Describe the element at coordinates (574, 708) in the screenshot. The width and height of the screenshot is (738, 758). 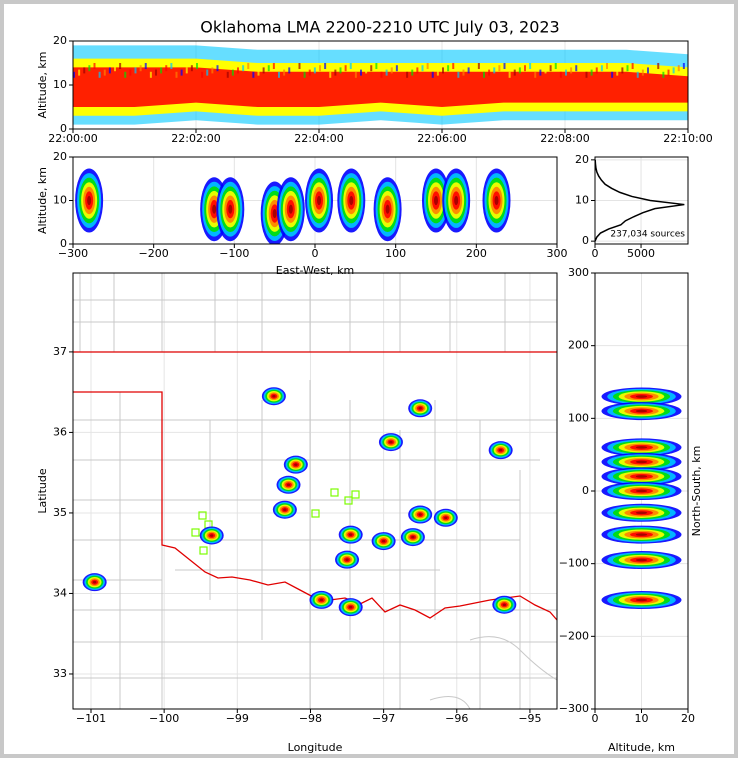
I see `y-tick-label: −300` at that location.